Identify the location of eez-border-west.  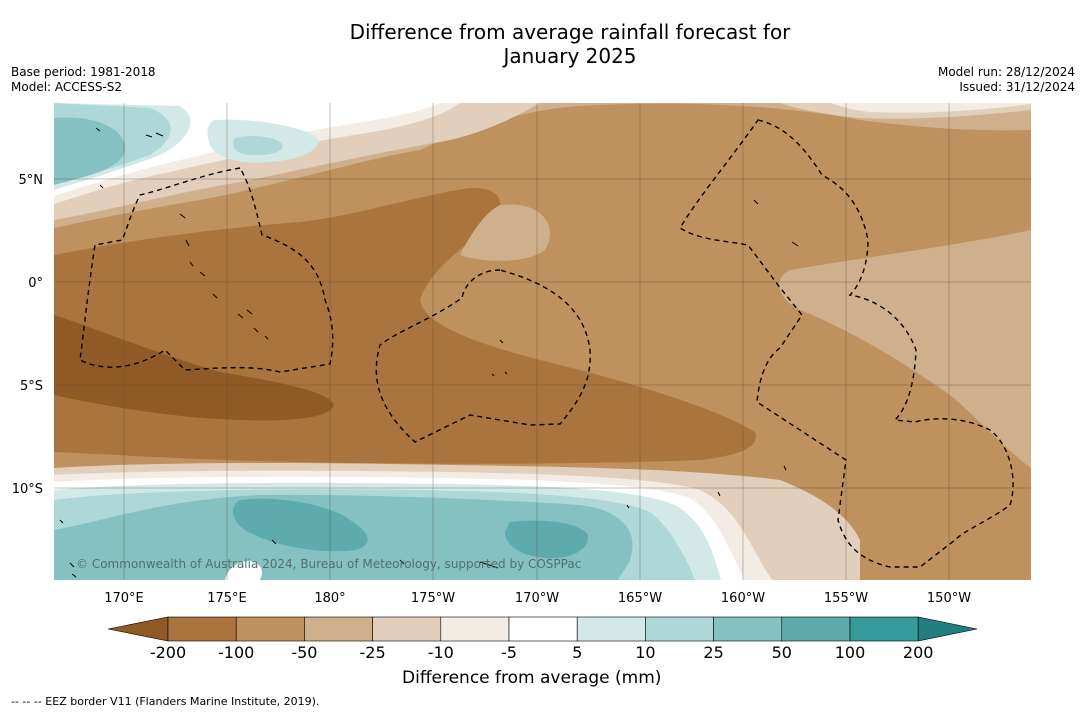
(206, 270).